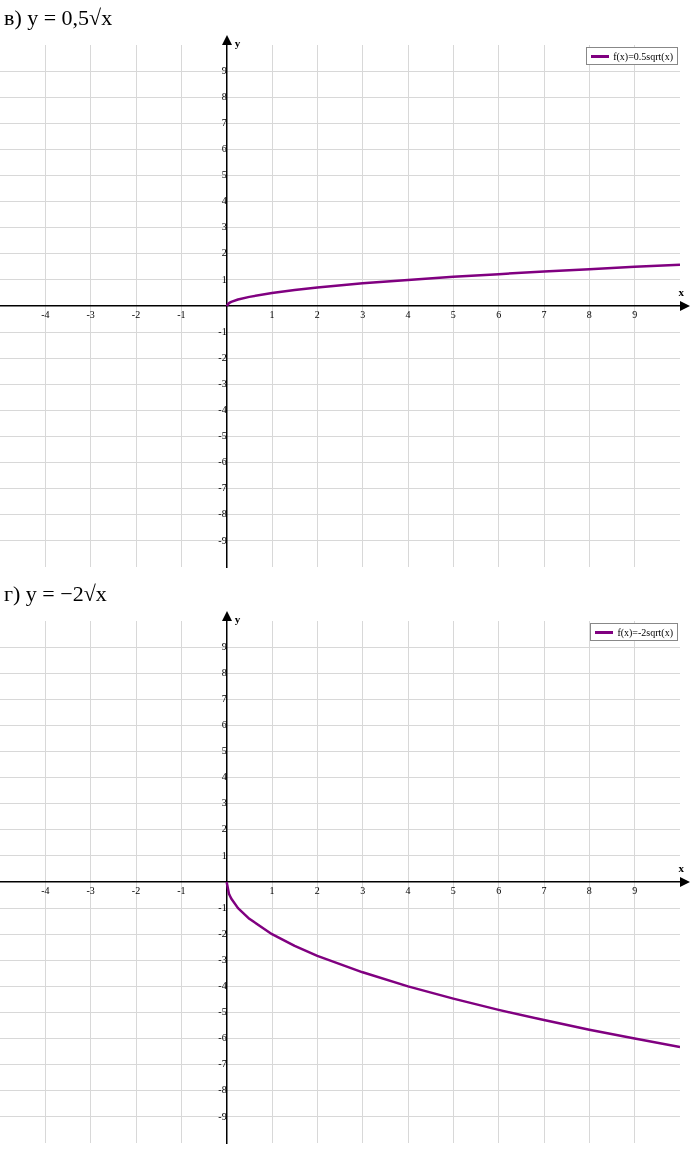  I want to click on legend-label: f(x)=0.5sqrt(x), so click(643, 57).